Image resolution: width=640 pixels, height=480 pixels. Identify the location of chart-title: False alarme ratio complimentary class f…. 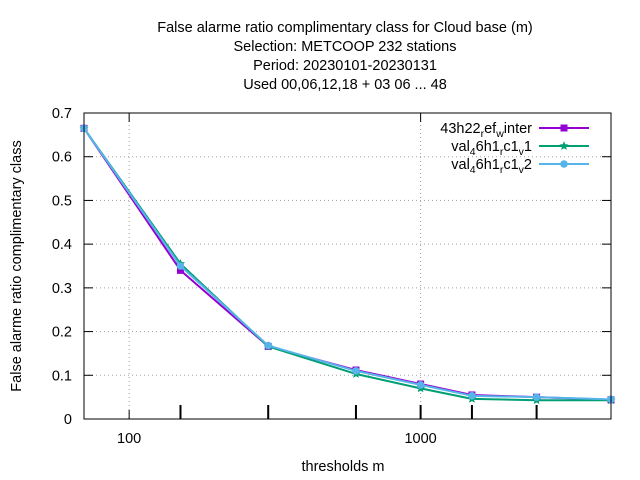
(345, 56).